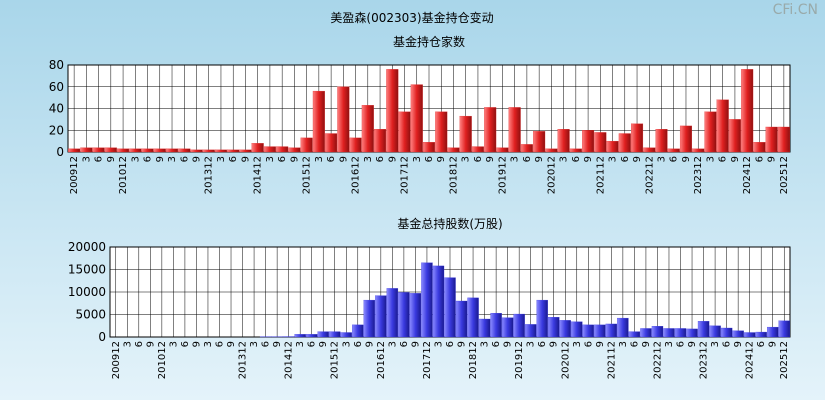 The height and width of the screenshot is (400, 825). What do you see at coordinates (784, 360) in the screenshot?
I see `x-tick-label: 202512` at bounding box center [784, 360].